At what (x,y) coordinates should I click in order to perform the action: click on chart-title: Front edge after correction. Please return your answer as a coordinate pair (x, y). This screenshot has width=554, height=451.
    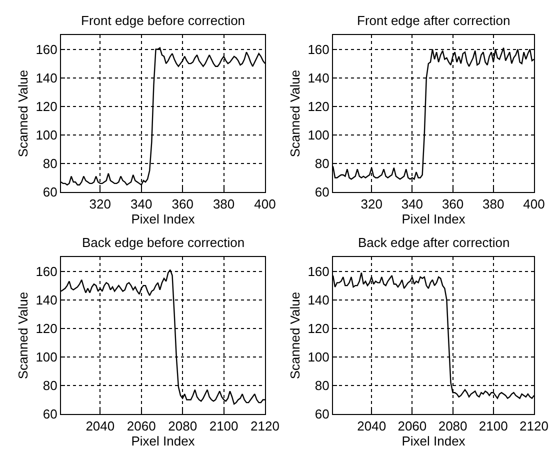
    Looking at the image, I should click on (433, 20).